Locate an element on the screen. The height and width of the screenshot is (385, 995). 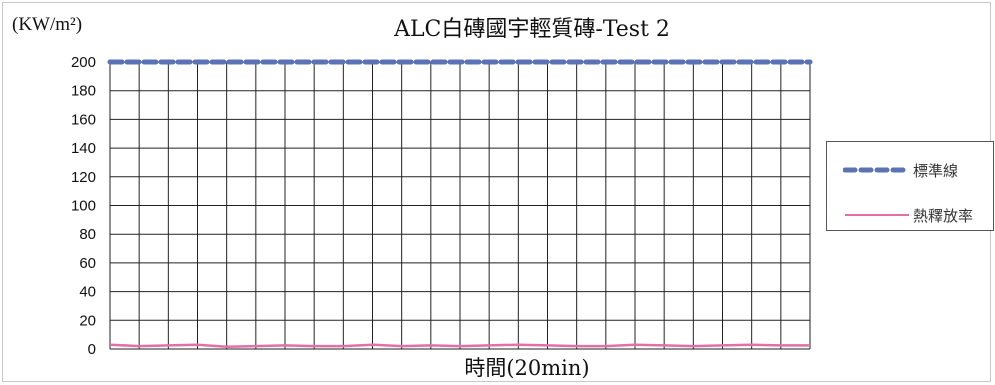
legend-swatch-solid is located at coordinates (877, 215).